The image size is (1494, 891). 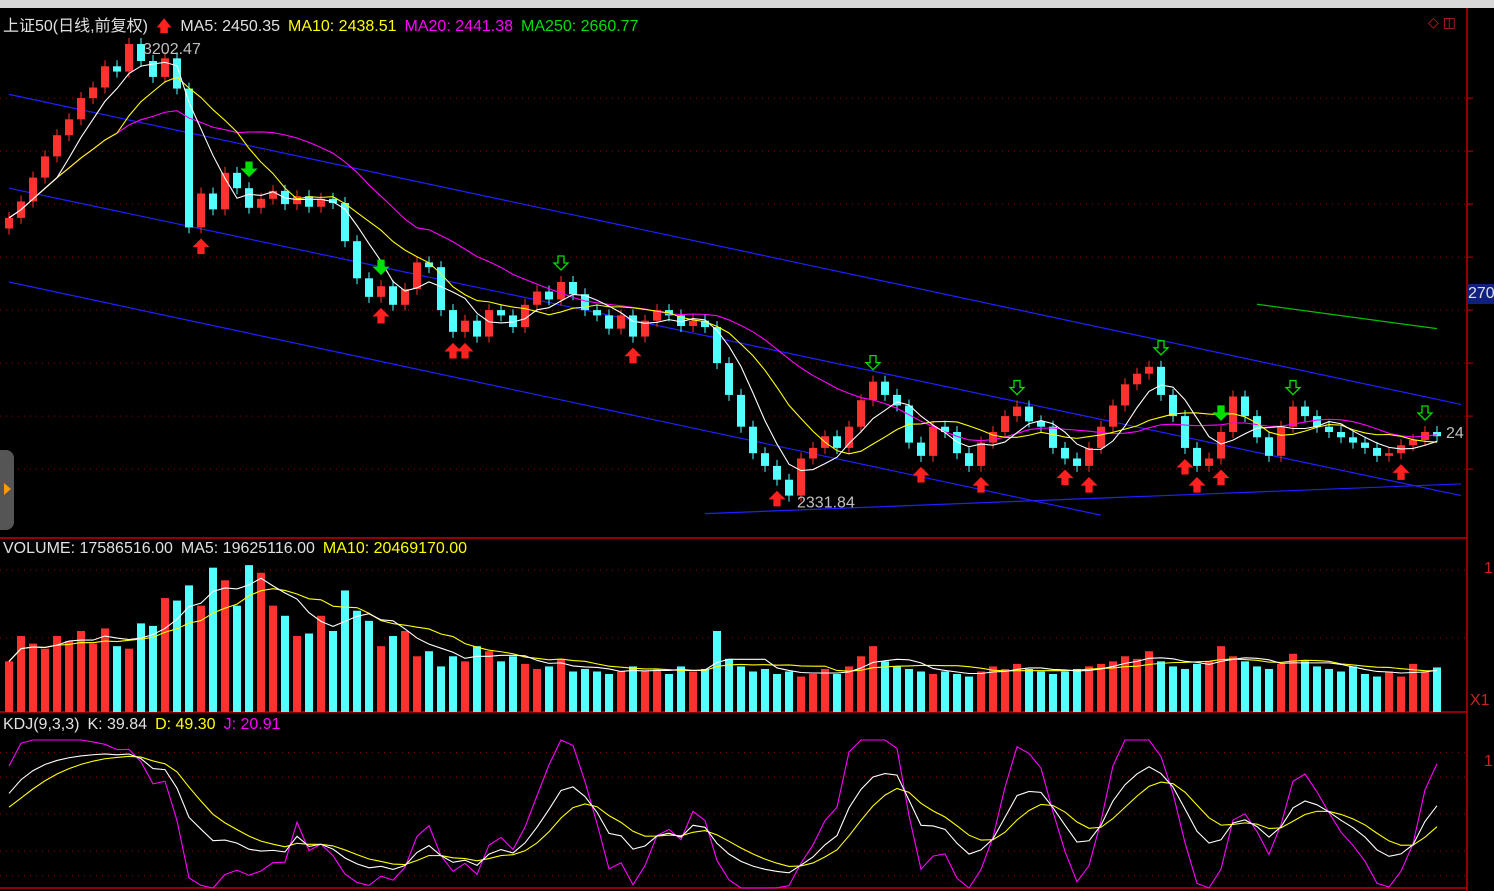 I want to click on layout-icon: ◫, so click(x=1449, y=22).